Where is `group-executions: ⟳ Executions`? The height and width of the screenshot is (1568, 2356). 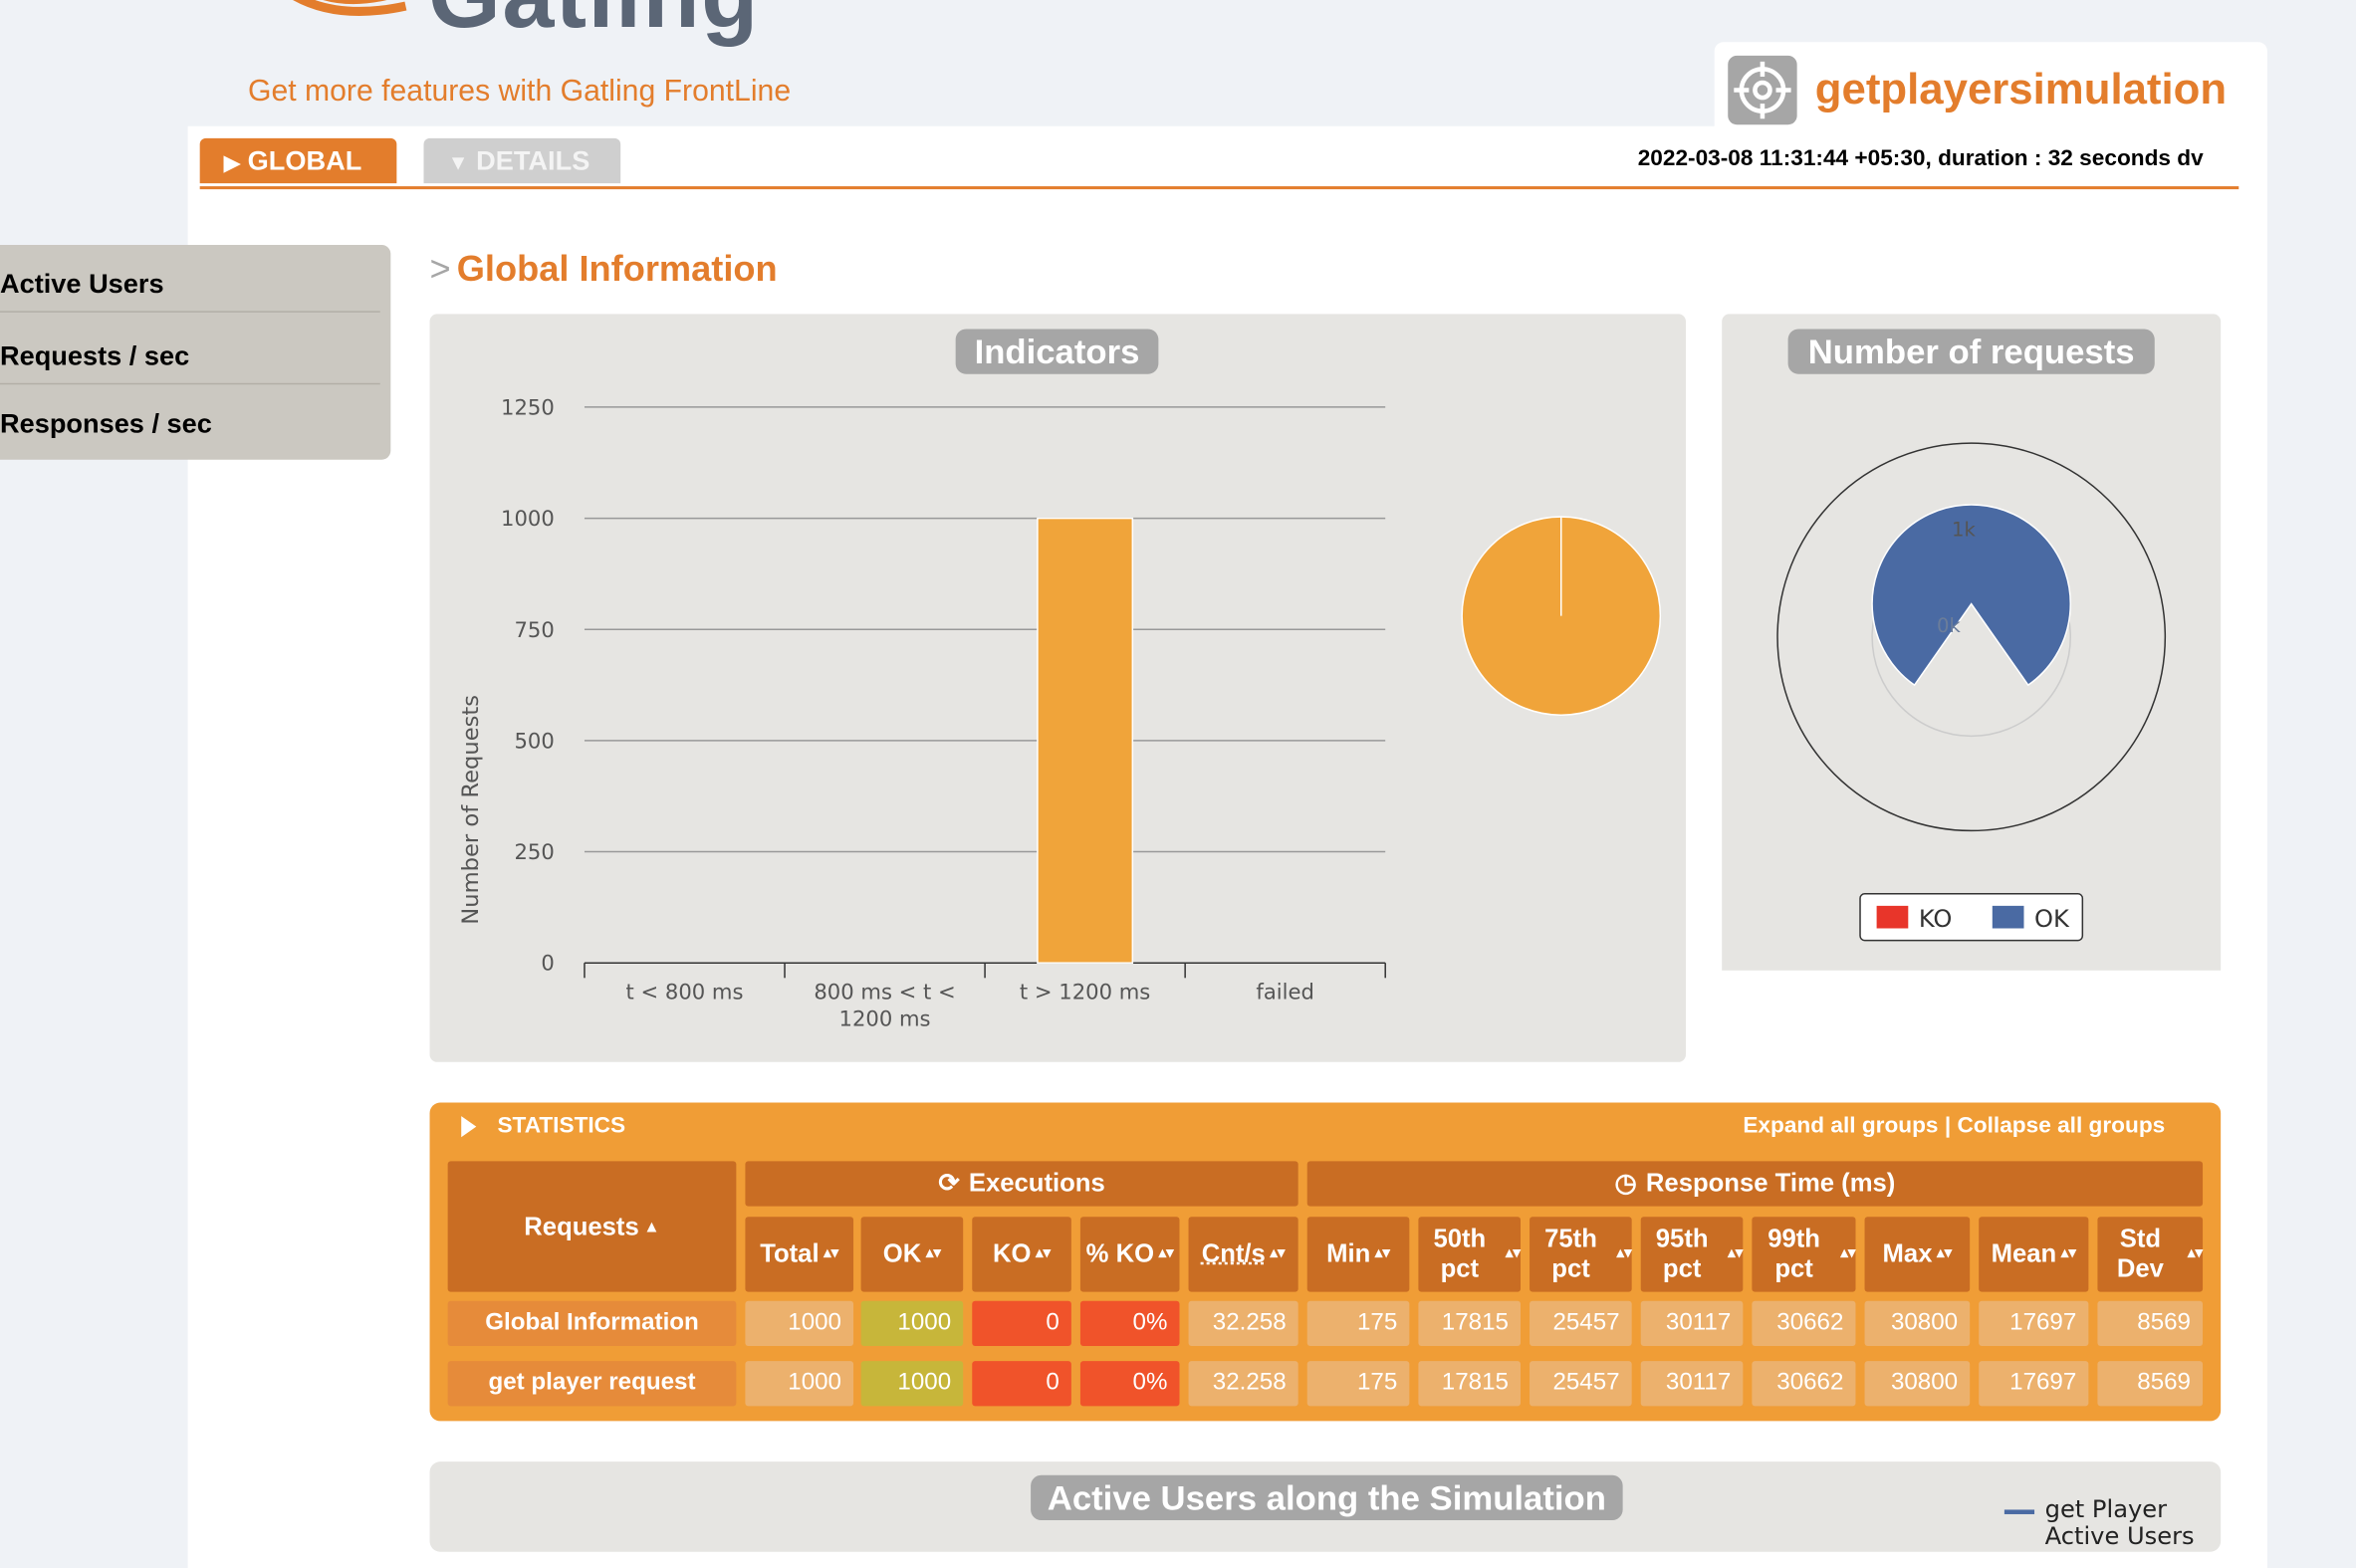 group-executions: ⟳ Executions is located at coordinates (1021, 1184).